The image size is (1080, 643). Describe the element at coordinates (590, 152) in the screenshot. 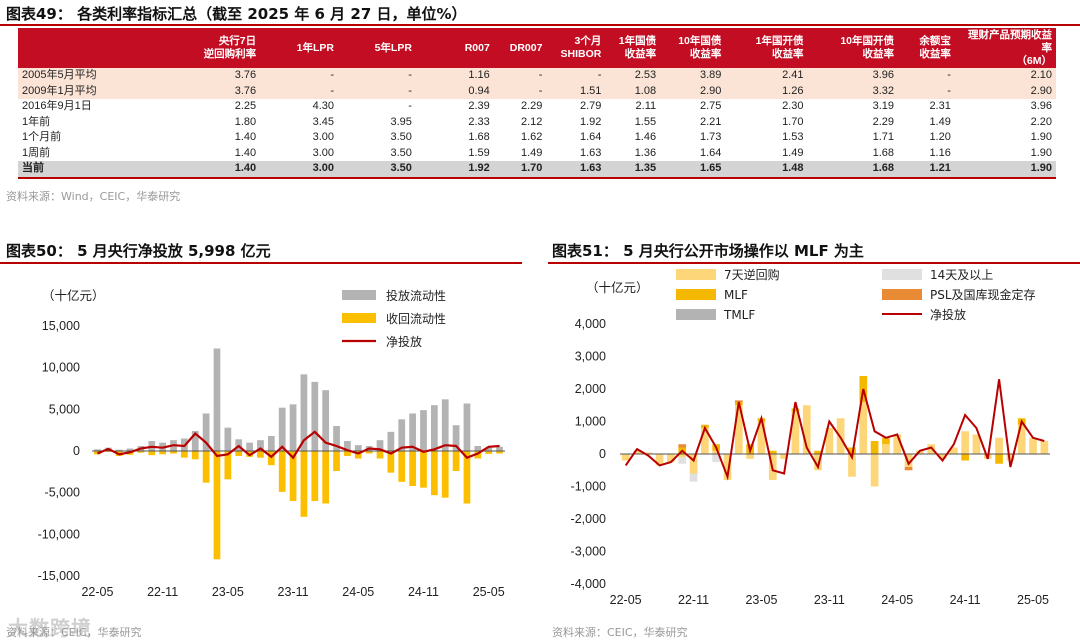

I see `table-cell: 1.63` at that location.